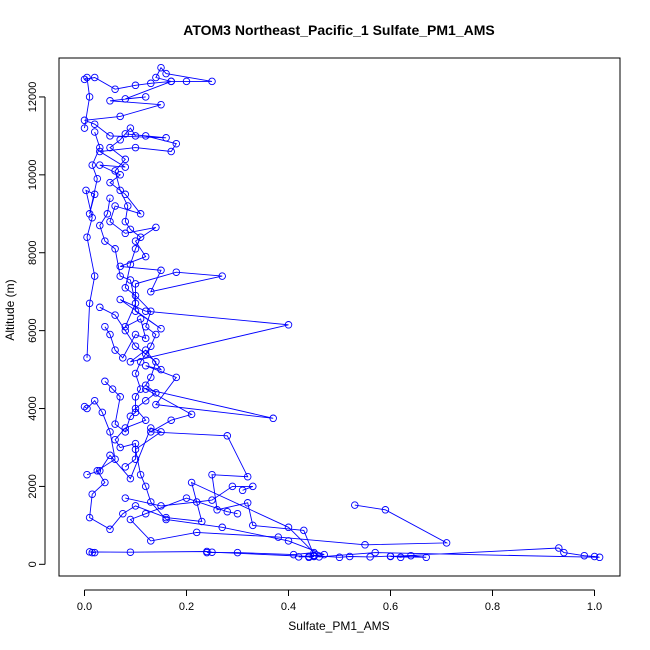 This screenshot has height=650, width=650. What do you see at coordinates (390, 607) in the screenshot?
I see `x-tick-label: 0.6` at bounding box center [390, 607].